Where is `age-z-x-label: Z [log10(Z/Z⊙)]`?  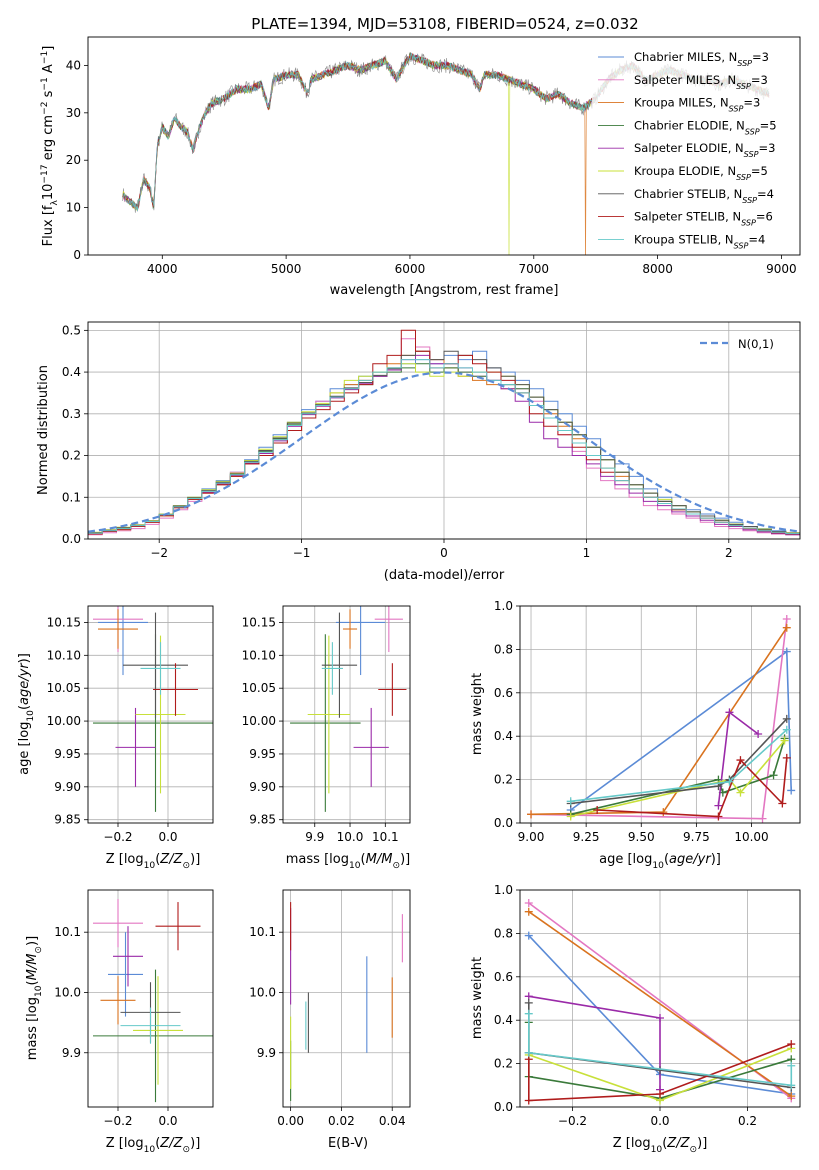 age-z-x-label: Z [log10(Z/Z⊙)] is located at coordinates (153, 861).